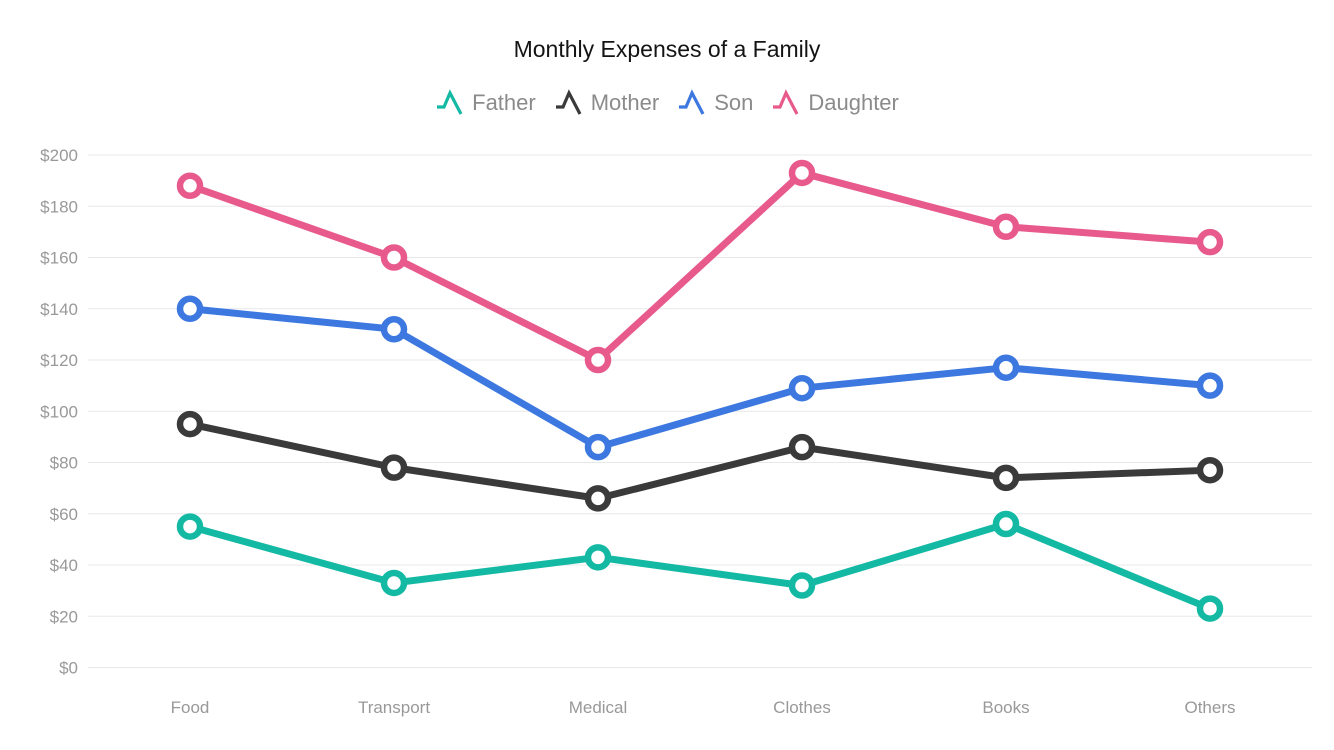  Describe the element at coordinates (625, 102) in the screenshot. I see `legend-label-mother: Mother` at that location.